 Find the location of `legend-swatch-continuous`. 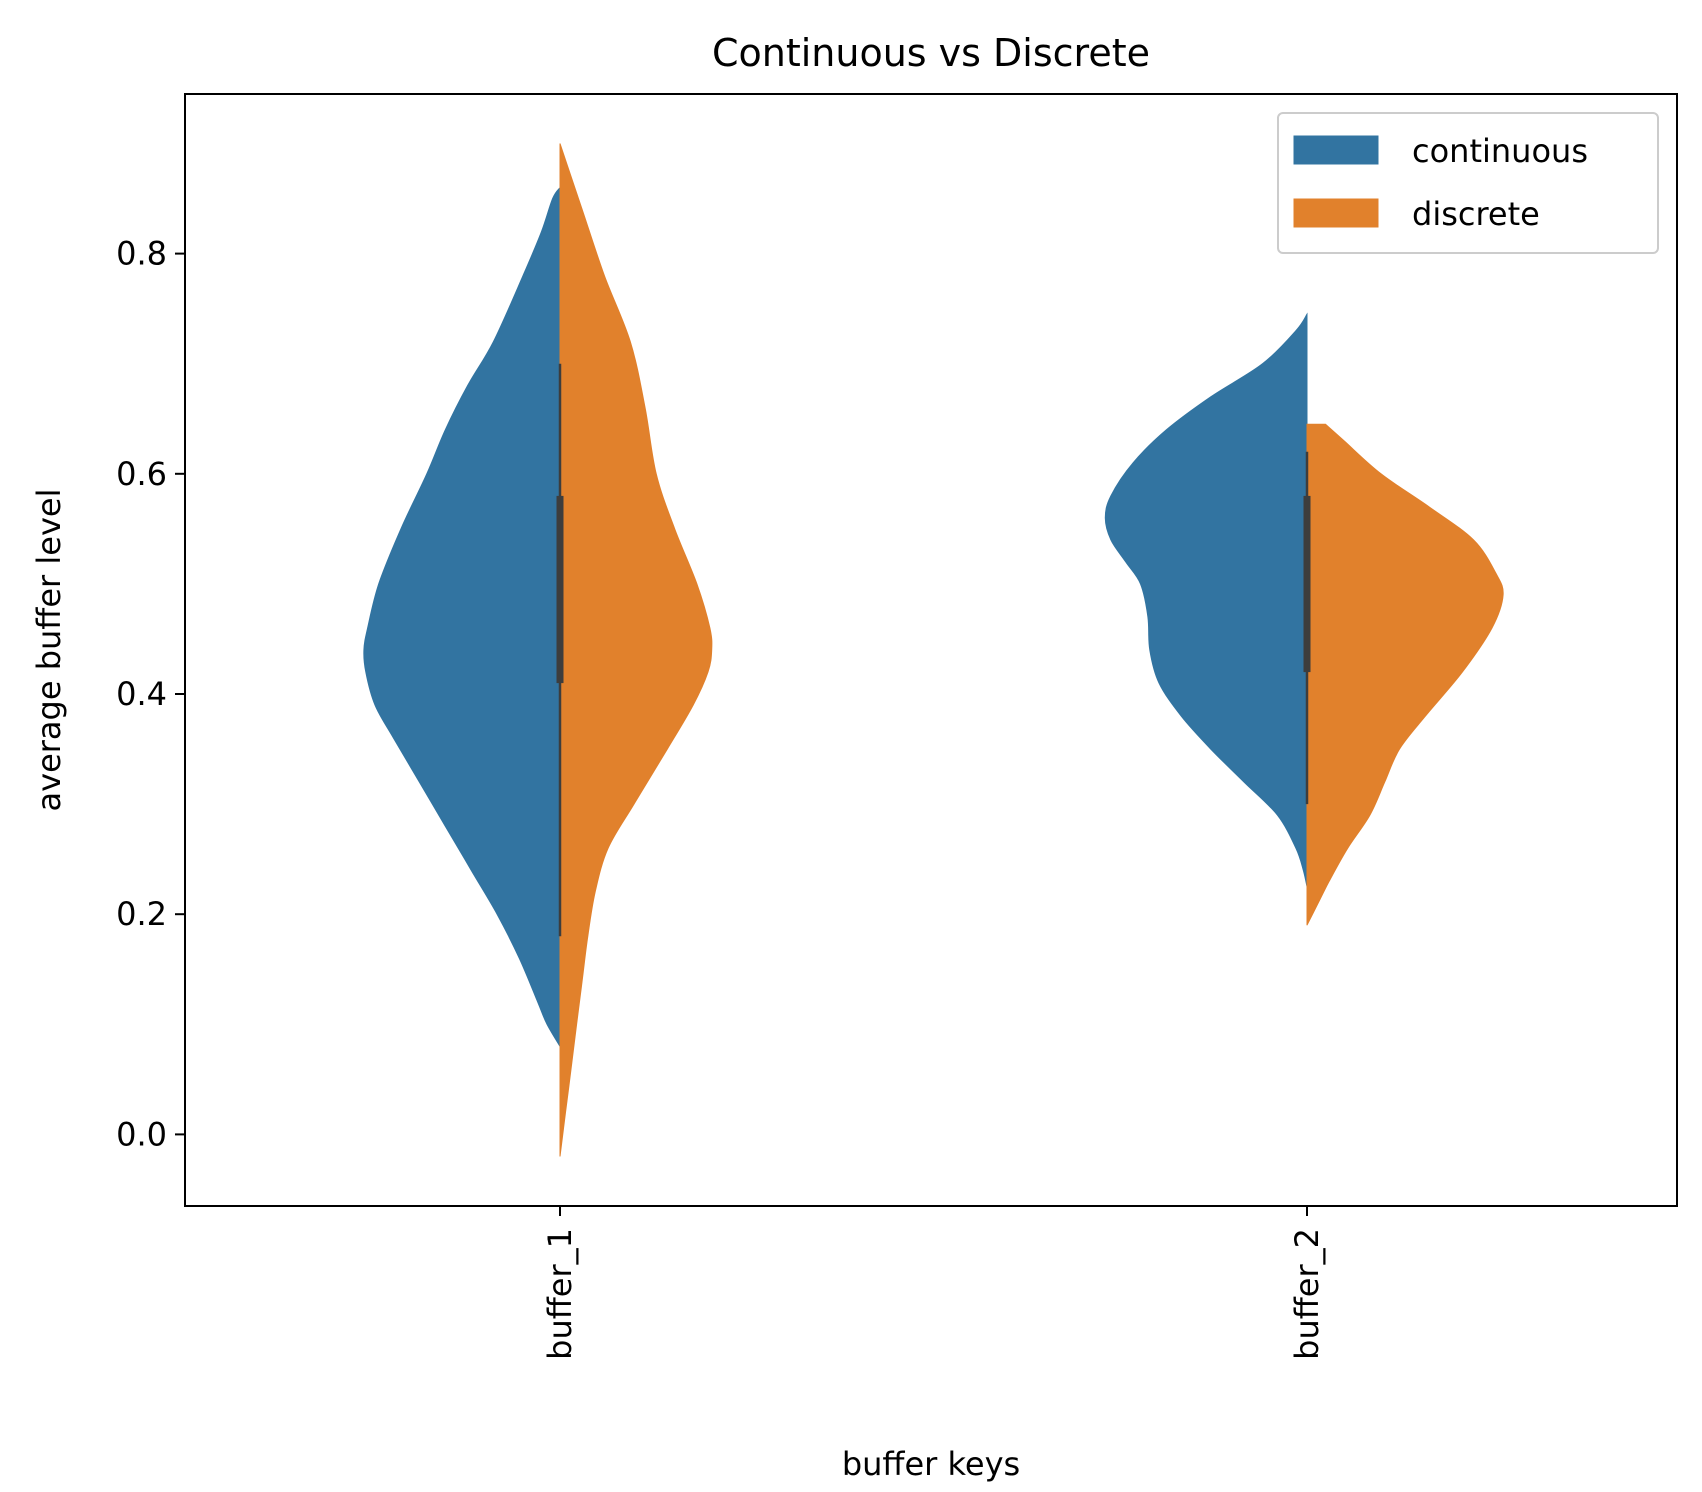

legend-swatch-continuous is located at coordinates (1336, 150).